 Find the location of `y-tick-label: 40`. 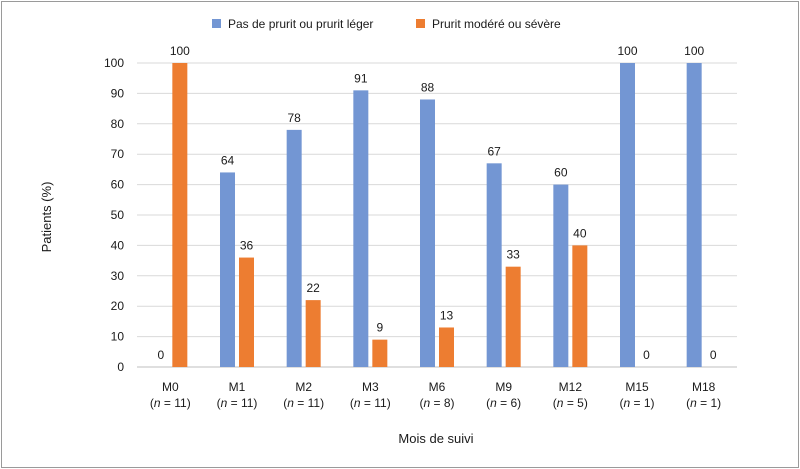

y-tick-label: 40 is located at coordinates (118, 245).